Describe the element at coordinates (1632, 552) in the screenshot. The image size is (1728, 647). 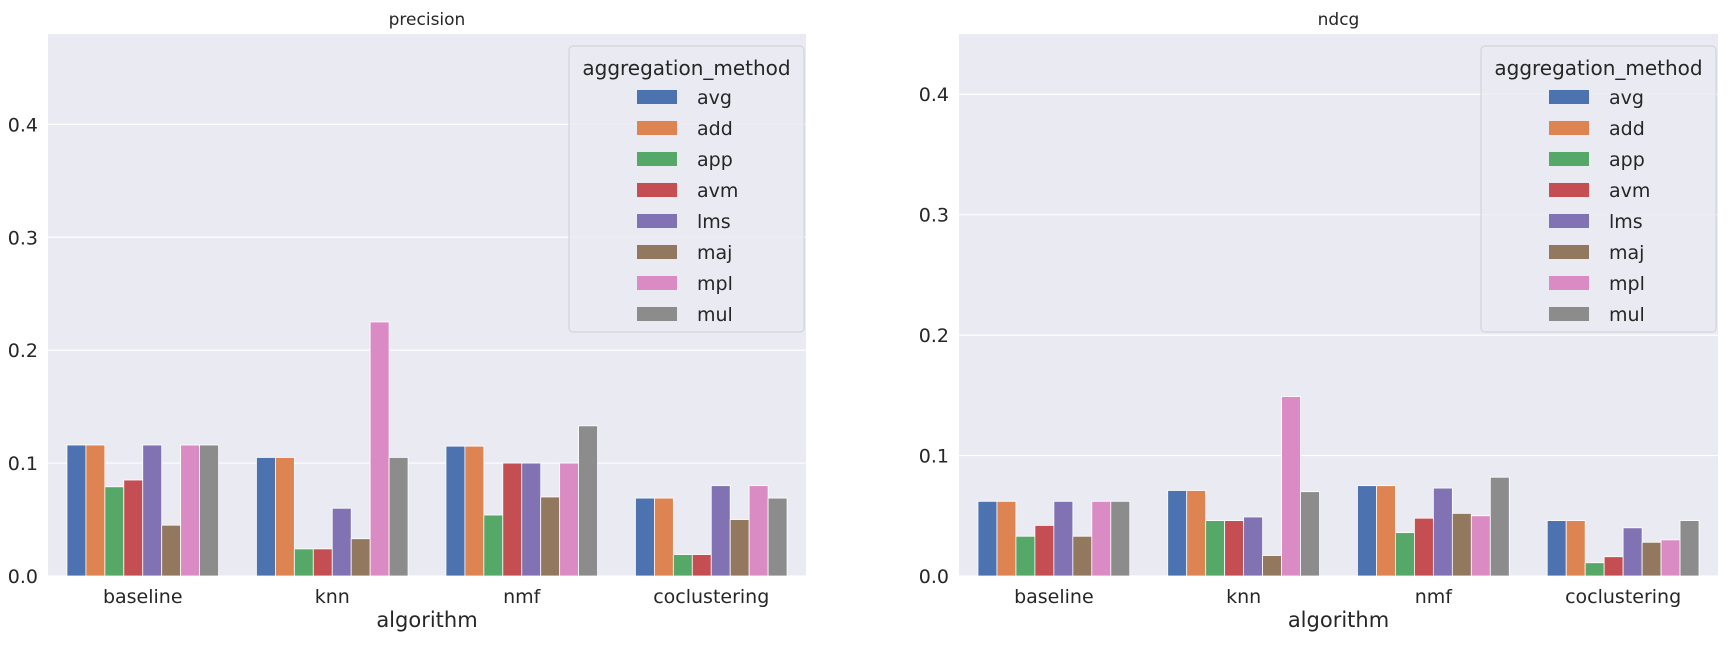
I see `bar-coclustering-lms` at that location.